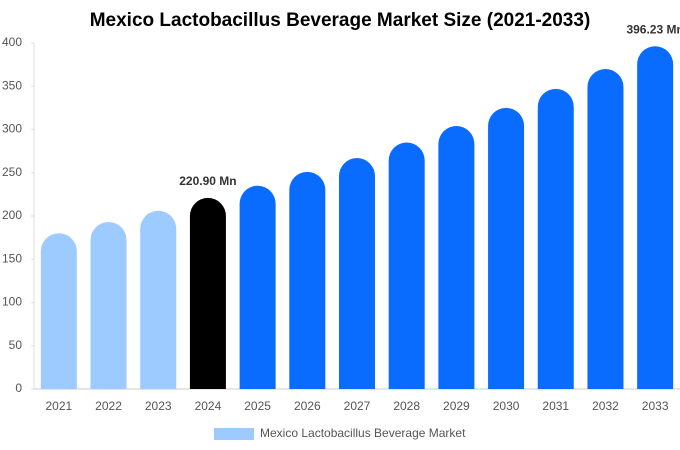 The height and width of the screenshot is (450, 680). What do you see at coordinates (234, 434) in the screenshot?
I see `legend-swatch` at bounding box center [234, 434].